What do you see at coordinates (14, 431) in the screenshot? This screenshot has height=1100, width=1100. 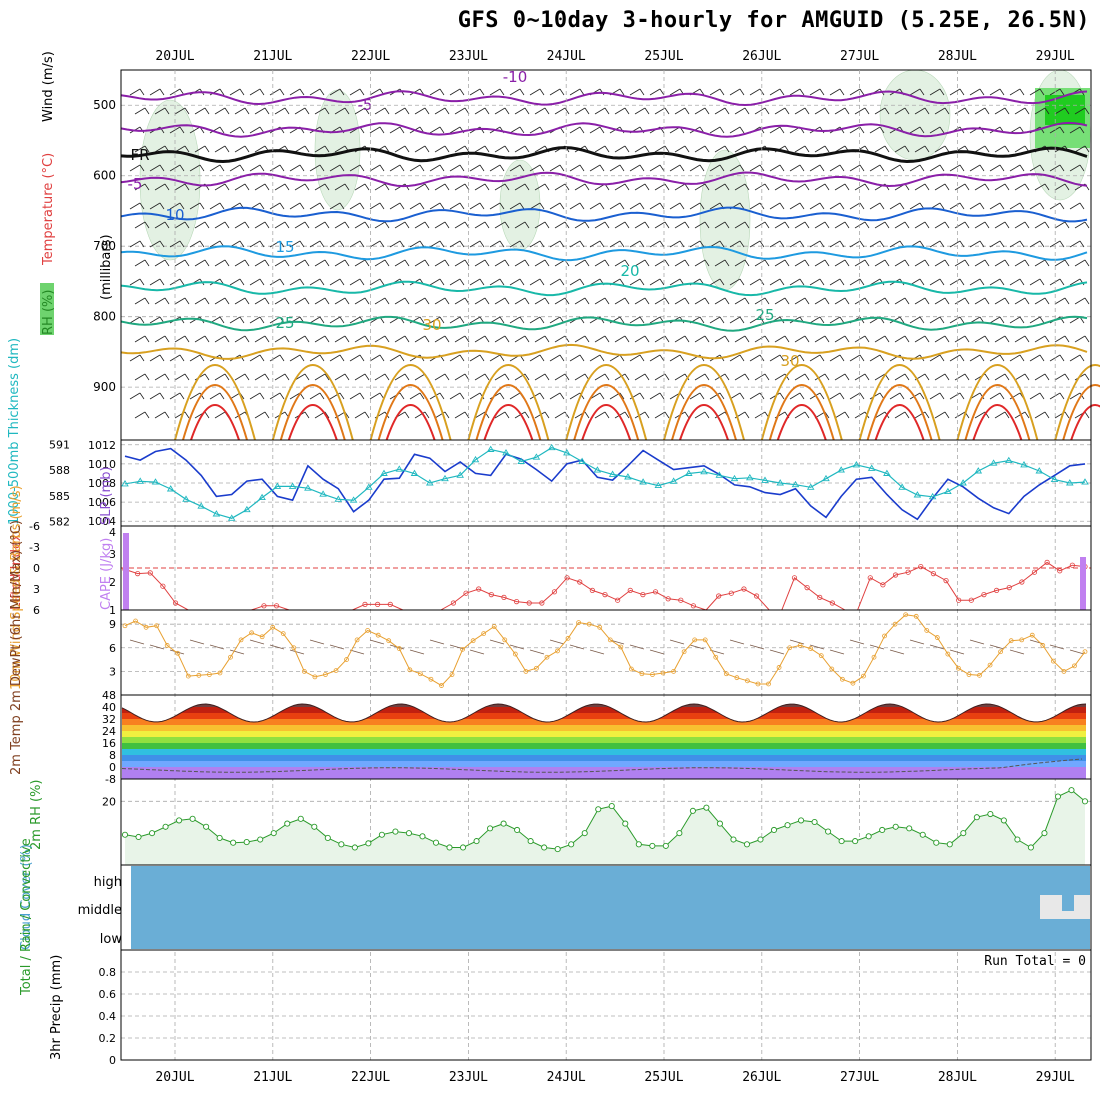 I see `thickness-axis-title: 1000-500mb Thickness (dm)` at bounding box center [14, 431].